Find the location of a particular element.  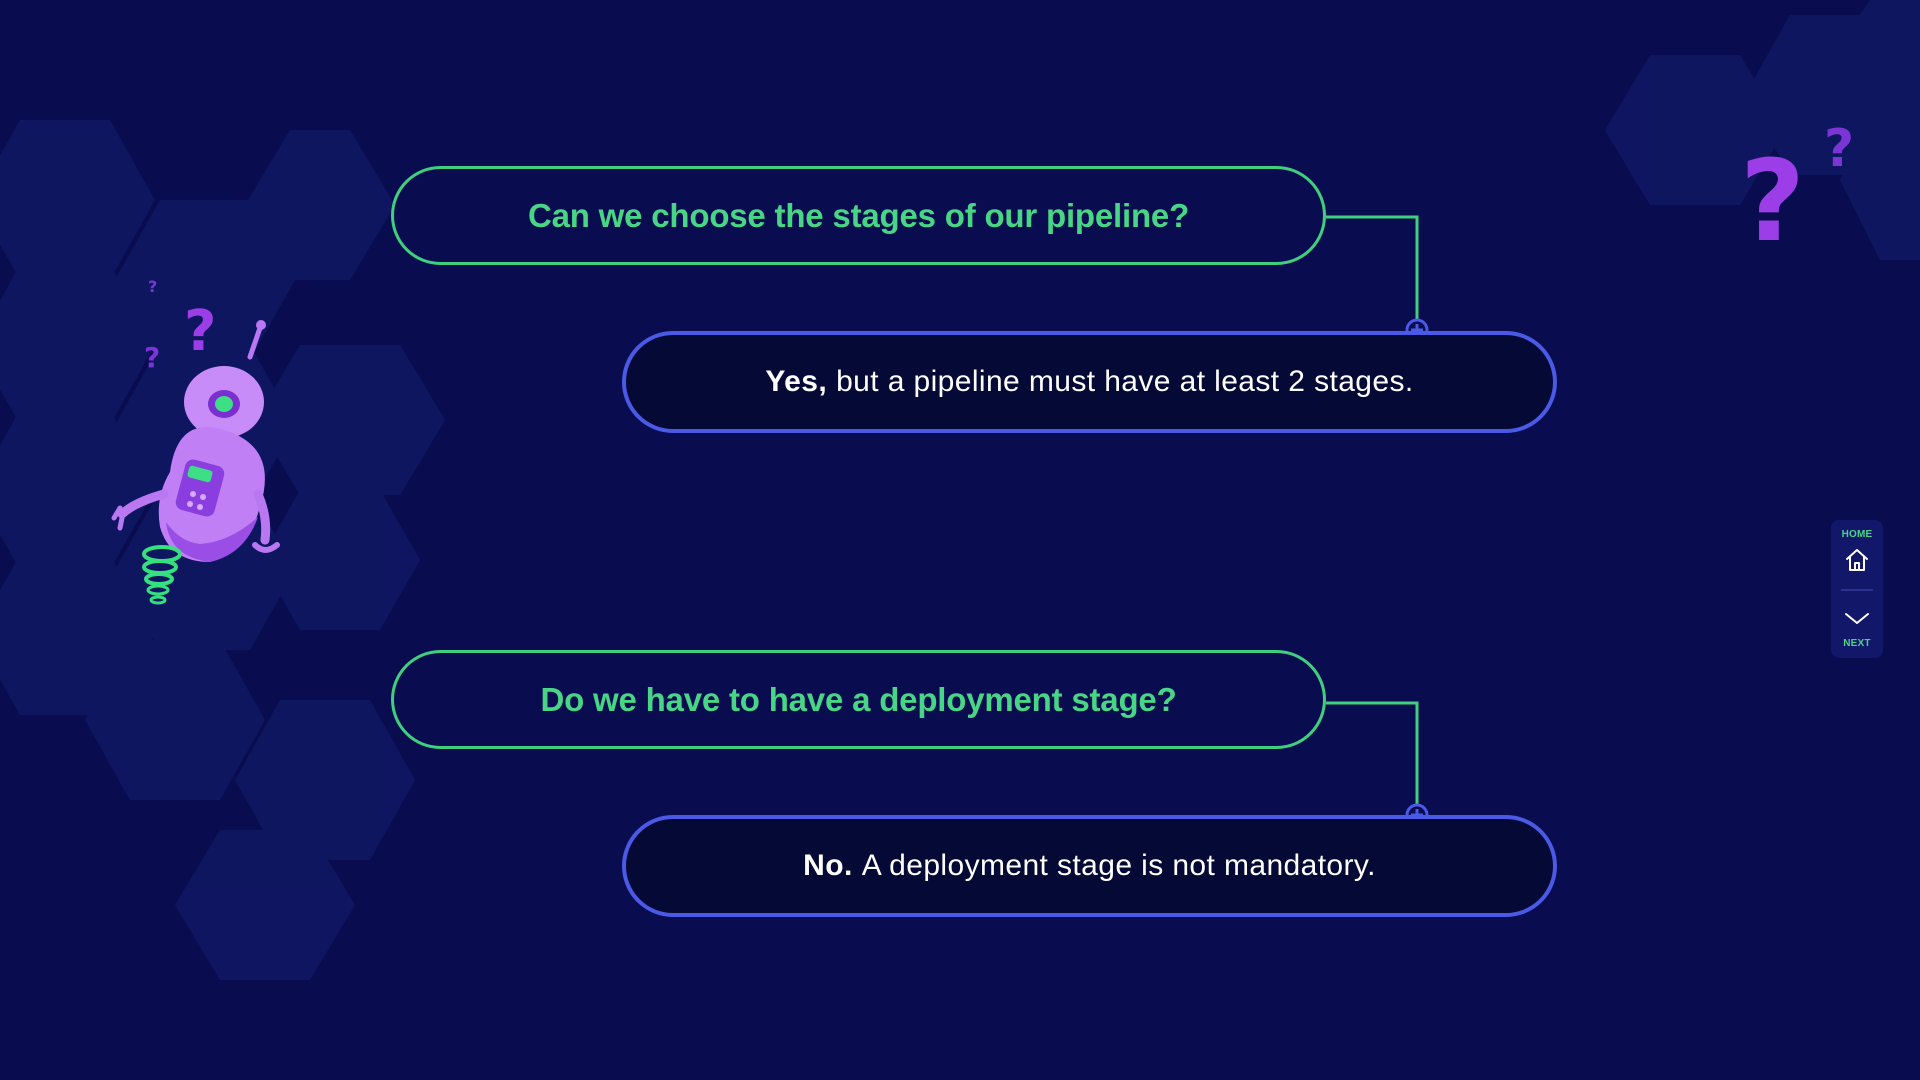

side-navigation: HOME NEXT is located at coordinates (1857, 589).